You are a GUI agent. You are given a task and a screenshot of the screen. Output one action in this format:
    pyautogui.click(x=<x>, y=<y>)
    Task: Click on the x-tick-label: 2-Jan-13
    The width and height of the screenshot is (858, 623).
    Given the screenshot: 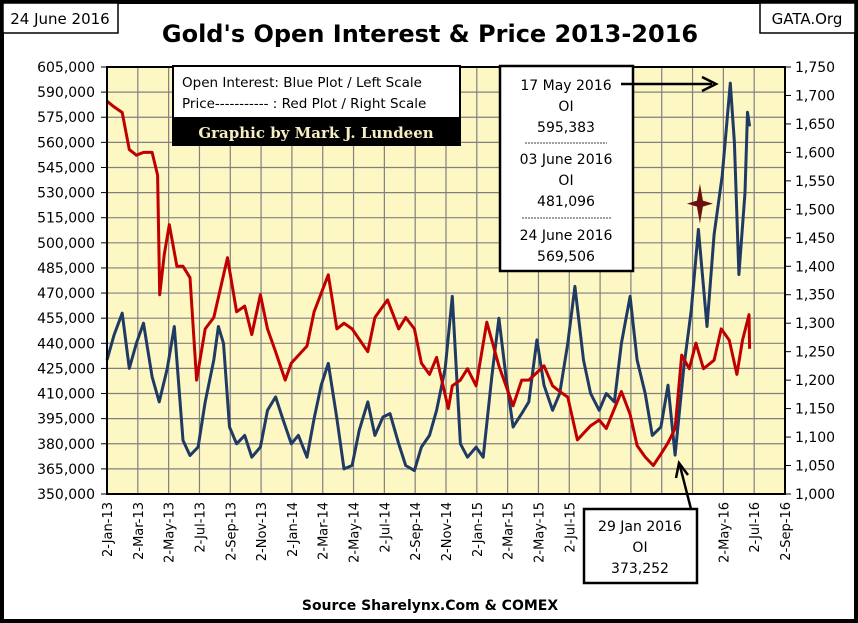 What is the action you would take?
    pyautogui.click(x=108, y=529)
    